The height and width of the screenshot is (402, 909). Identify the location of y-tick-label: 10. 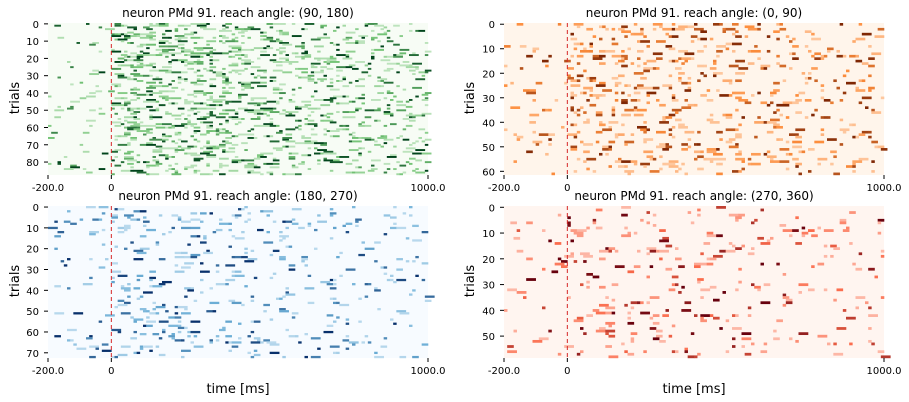
(488, 234).